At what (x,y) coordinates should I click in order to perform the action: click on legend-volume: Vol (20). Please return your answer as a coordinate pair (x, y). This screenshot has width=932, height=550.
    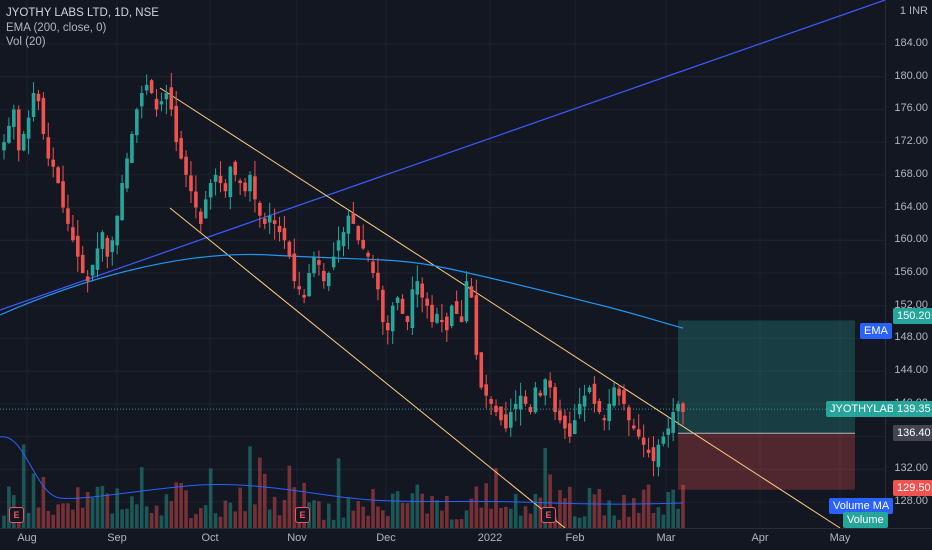
    Looking at the image, I should click on (26, 42).